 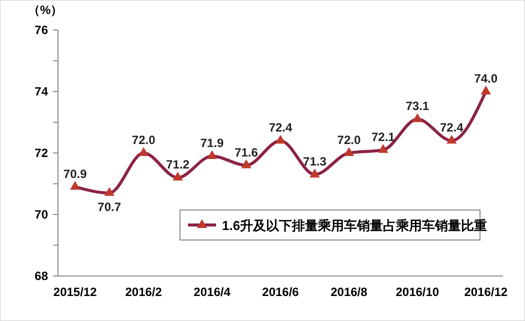 I want to click on legend-label: 1.6升及以下排量乘用车销量占乘用车销量比重, so click(x=355, y=225).